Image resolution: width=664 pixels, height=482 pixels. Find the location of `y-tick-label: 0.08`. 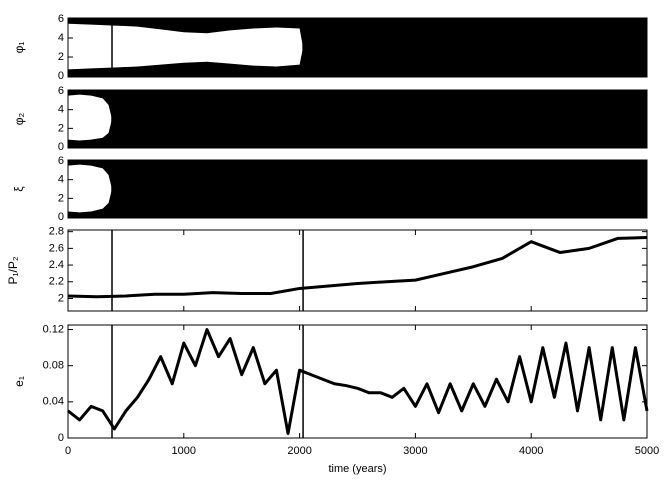

y-tick-label: 0.08 is located at coordinates (53, 366).